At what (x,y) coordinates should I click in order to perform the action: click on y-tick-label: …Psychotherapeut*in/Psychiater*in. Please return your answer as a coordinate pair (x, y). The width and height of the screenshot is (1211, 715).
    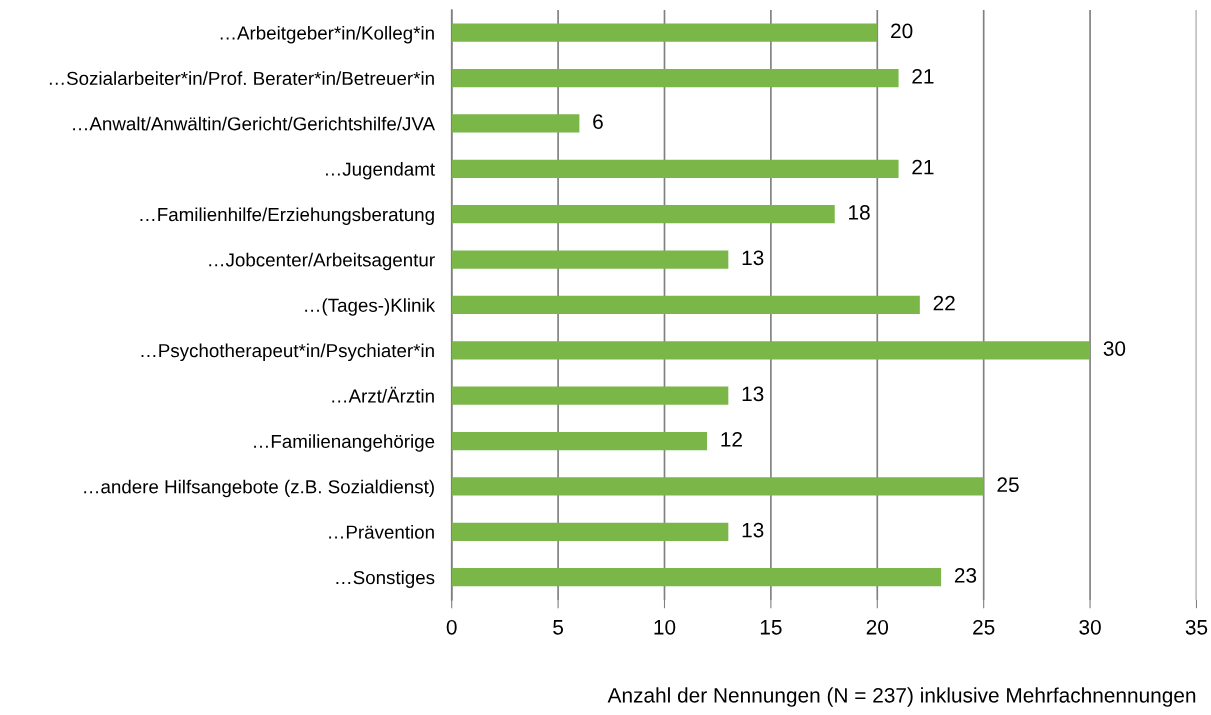
    Looking at the image, I should click on (287, 352).